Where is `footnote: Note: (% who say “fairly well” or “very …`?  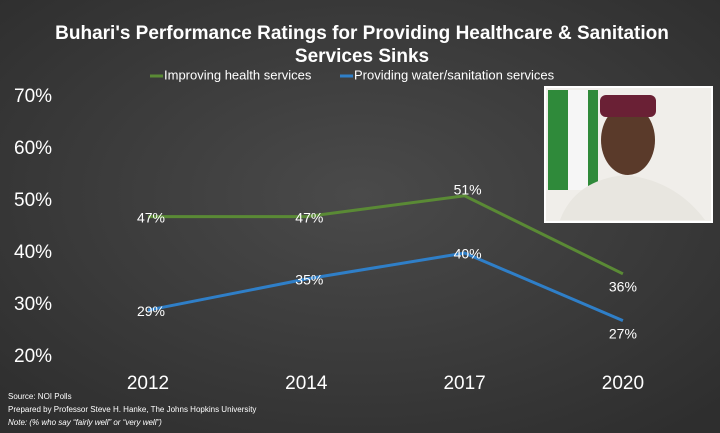 footnote: Note: (% who say “fairly well” or “very … is located at coordinates (85, 422).